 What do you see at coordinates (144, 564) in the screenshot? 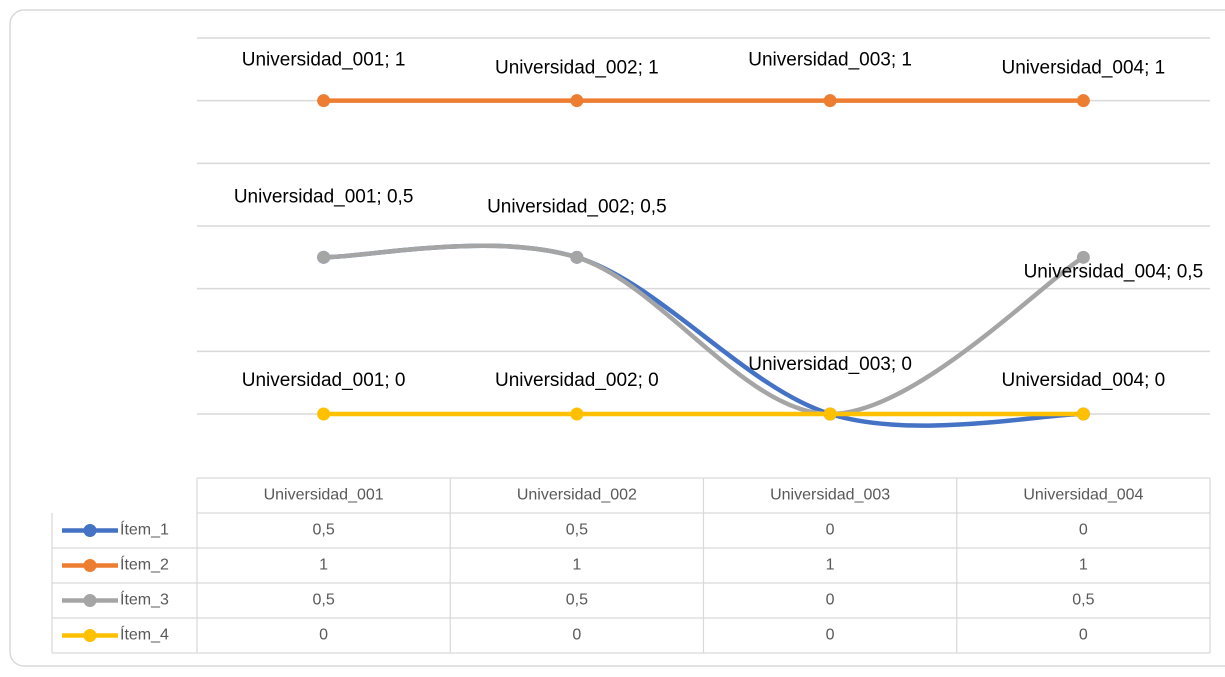
I see `legend-label: Ítem_2` at bounding box center [144, 564].